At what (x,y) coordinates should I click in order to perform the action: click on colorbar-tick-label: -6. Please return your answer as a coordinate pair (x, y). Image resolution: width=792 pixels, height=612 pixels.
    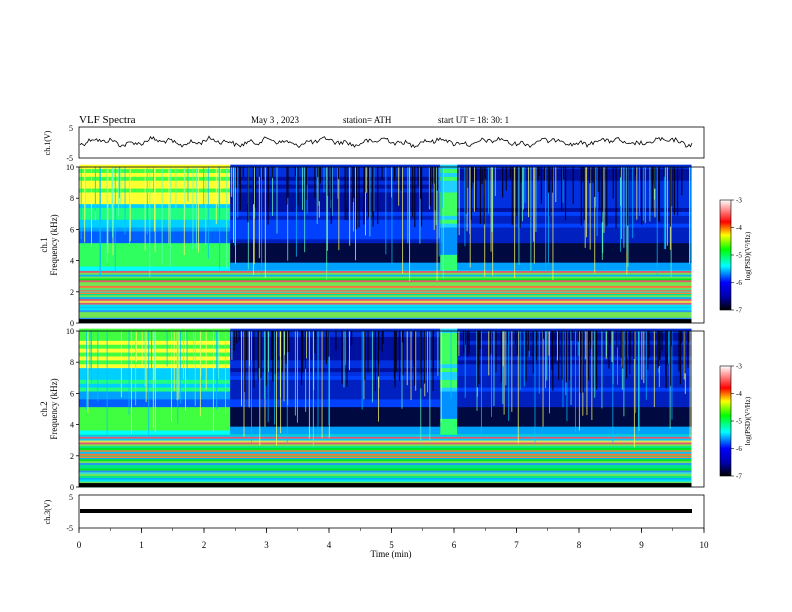
    Looking at the image, I should click on (739, 449).